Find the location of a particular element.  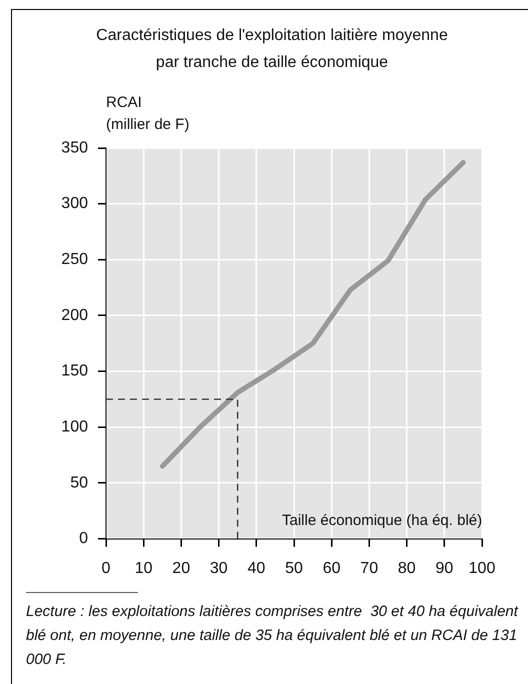

x-tick-label: 10 is located at coordinates (143, 568).